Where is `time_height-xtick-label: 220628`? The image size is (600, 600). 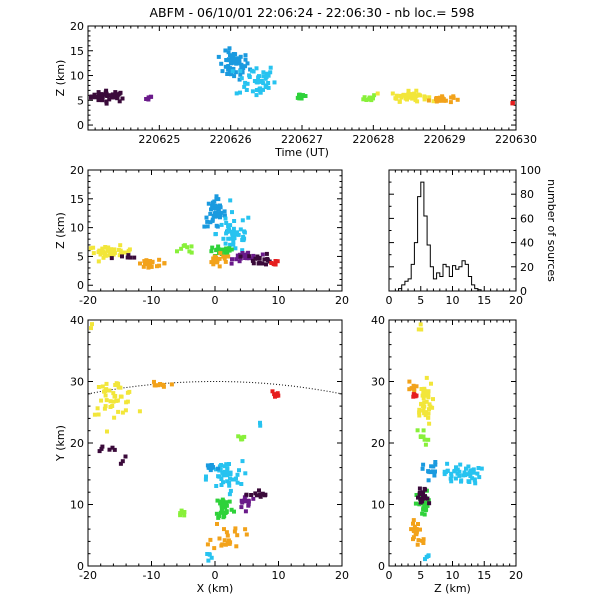 time_height-xtick-label: 220628 is located at coordinates (373, 139).